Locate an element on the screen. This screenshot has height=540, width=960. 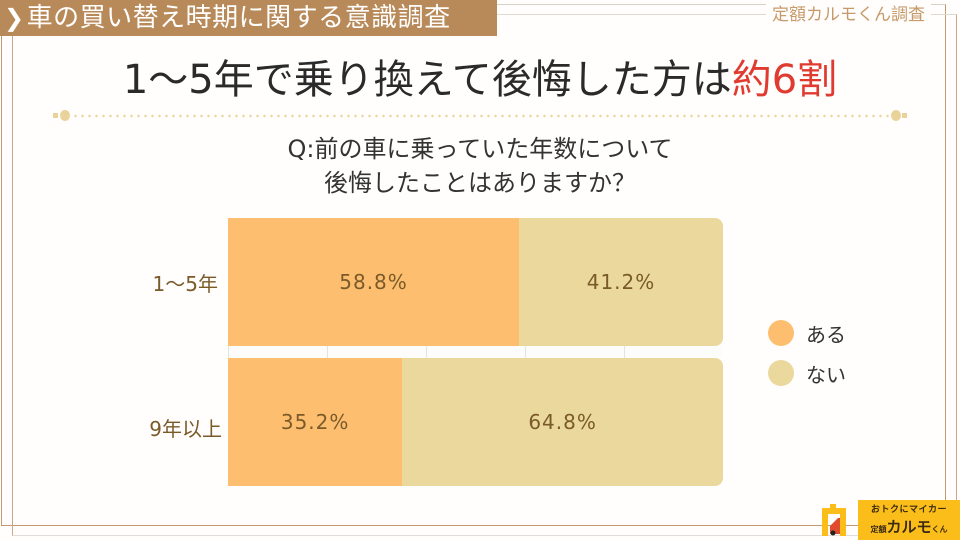
bar-segment-no: 64.8% is located at coordinates (562, 422).